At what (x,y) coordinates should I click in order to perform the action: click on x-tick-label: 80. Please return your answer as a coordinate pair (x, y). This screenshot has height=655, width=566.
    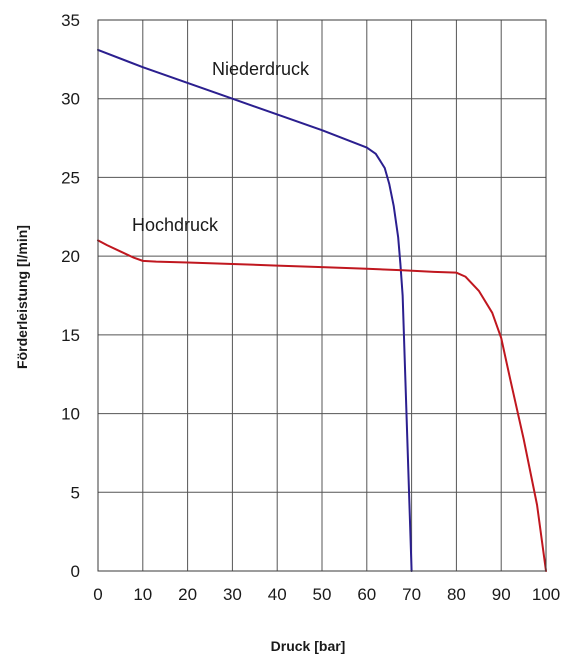
    Looking at the image, I should click on (456, 594).